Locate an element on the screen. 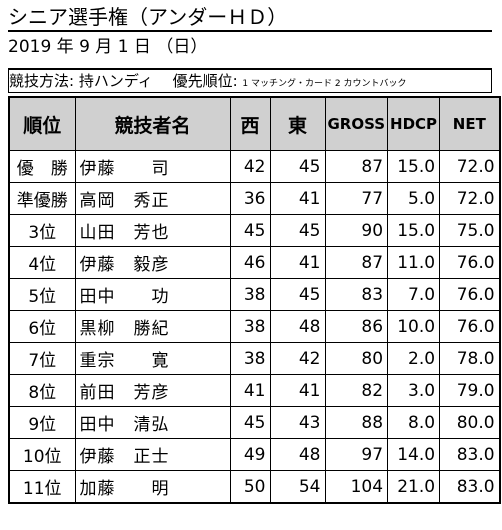 This screenshot has width=502, height=530. score-cell: 104 is located at coordinates (356, 487).